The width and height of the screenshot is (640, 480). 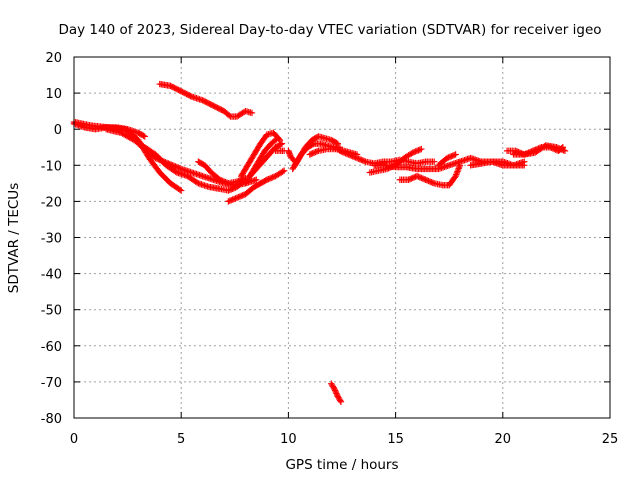 What do you see at coordinates (53, 58) in the screenshot?
I see `y-tick-label: 20` at bounding box center [53, 58].